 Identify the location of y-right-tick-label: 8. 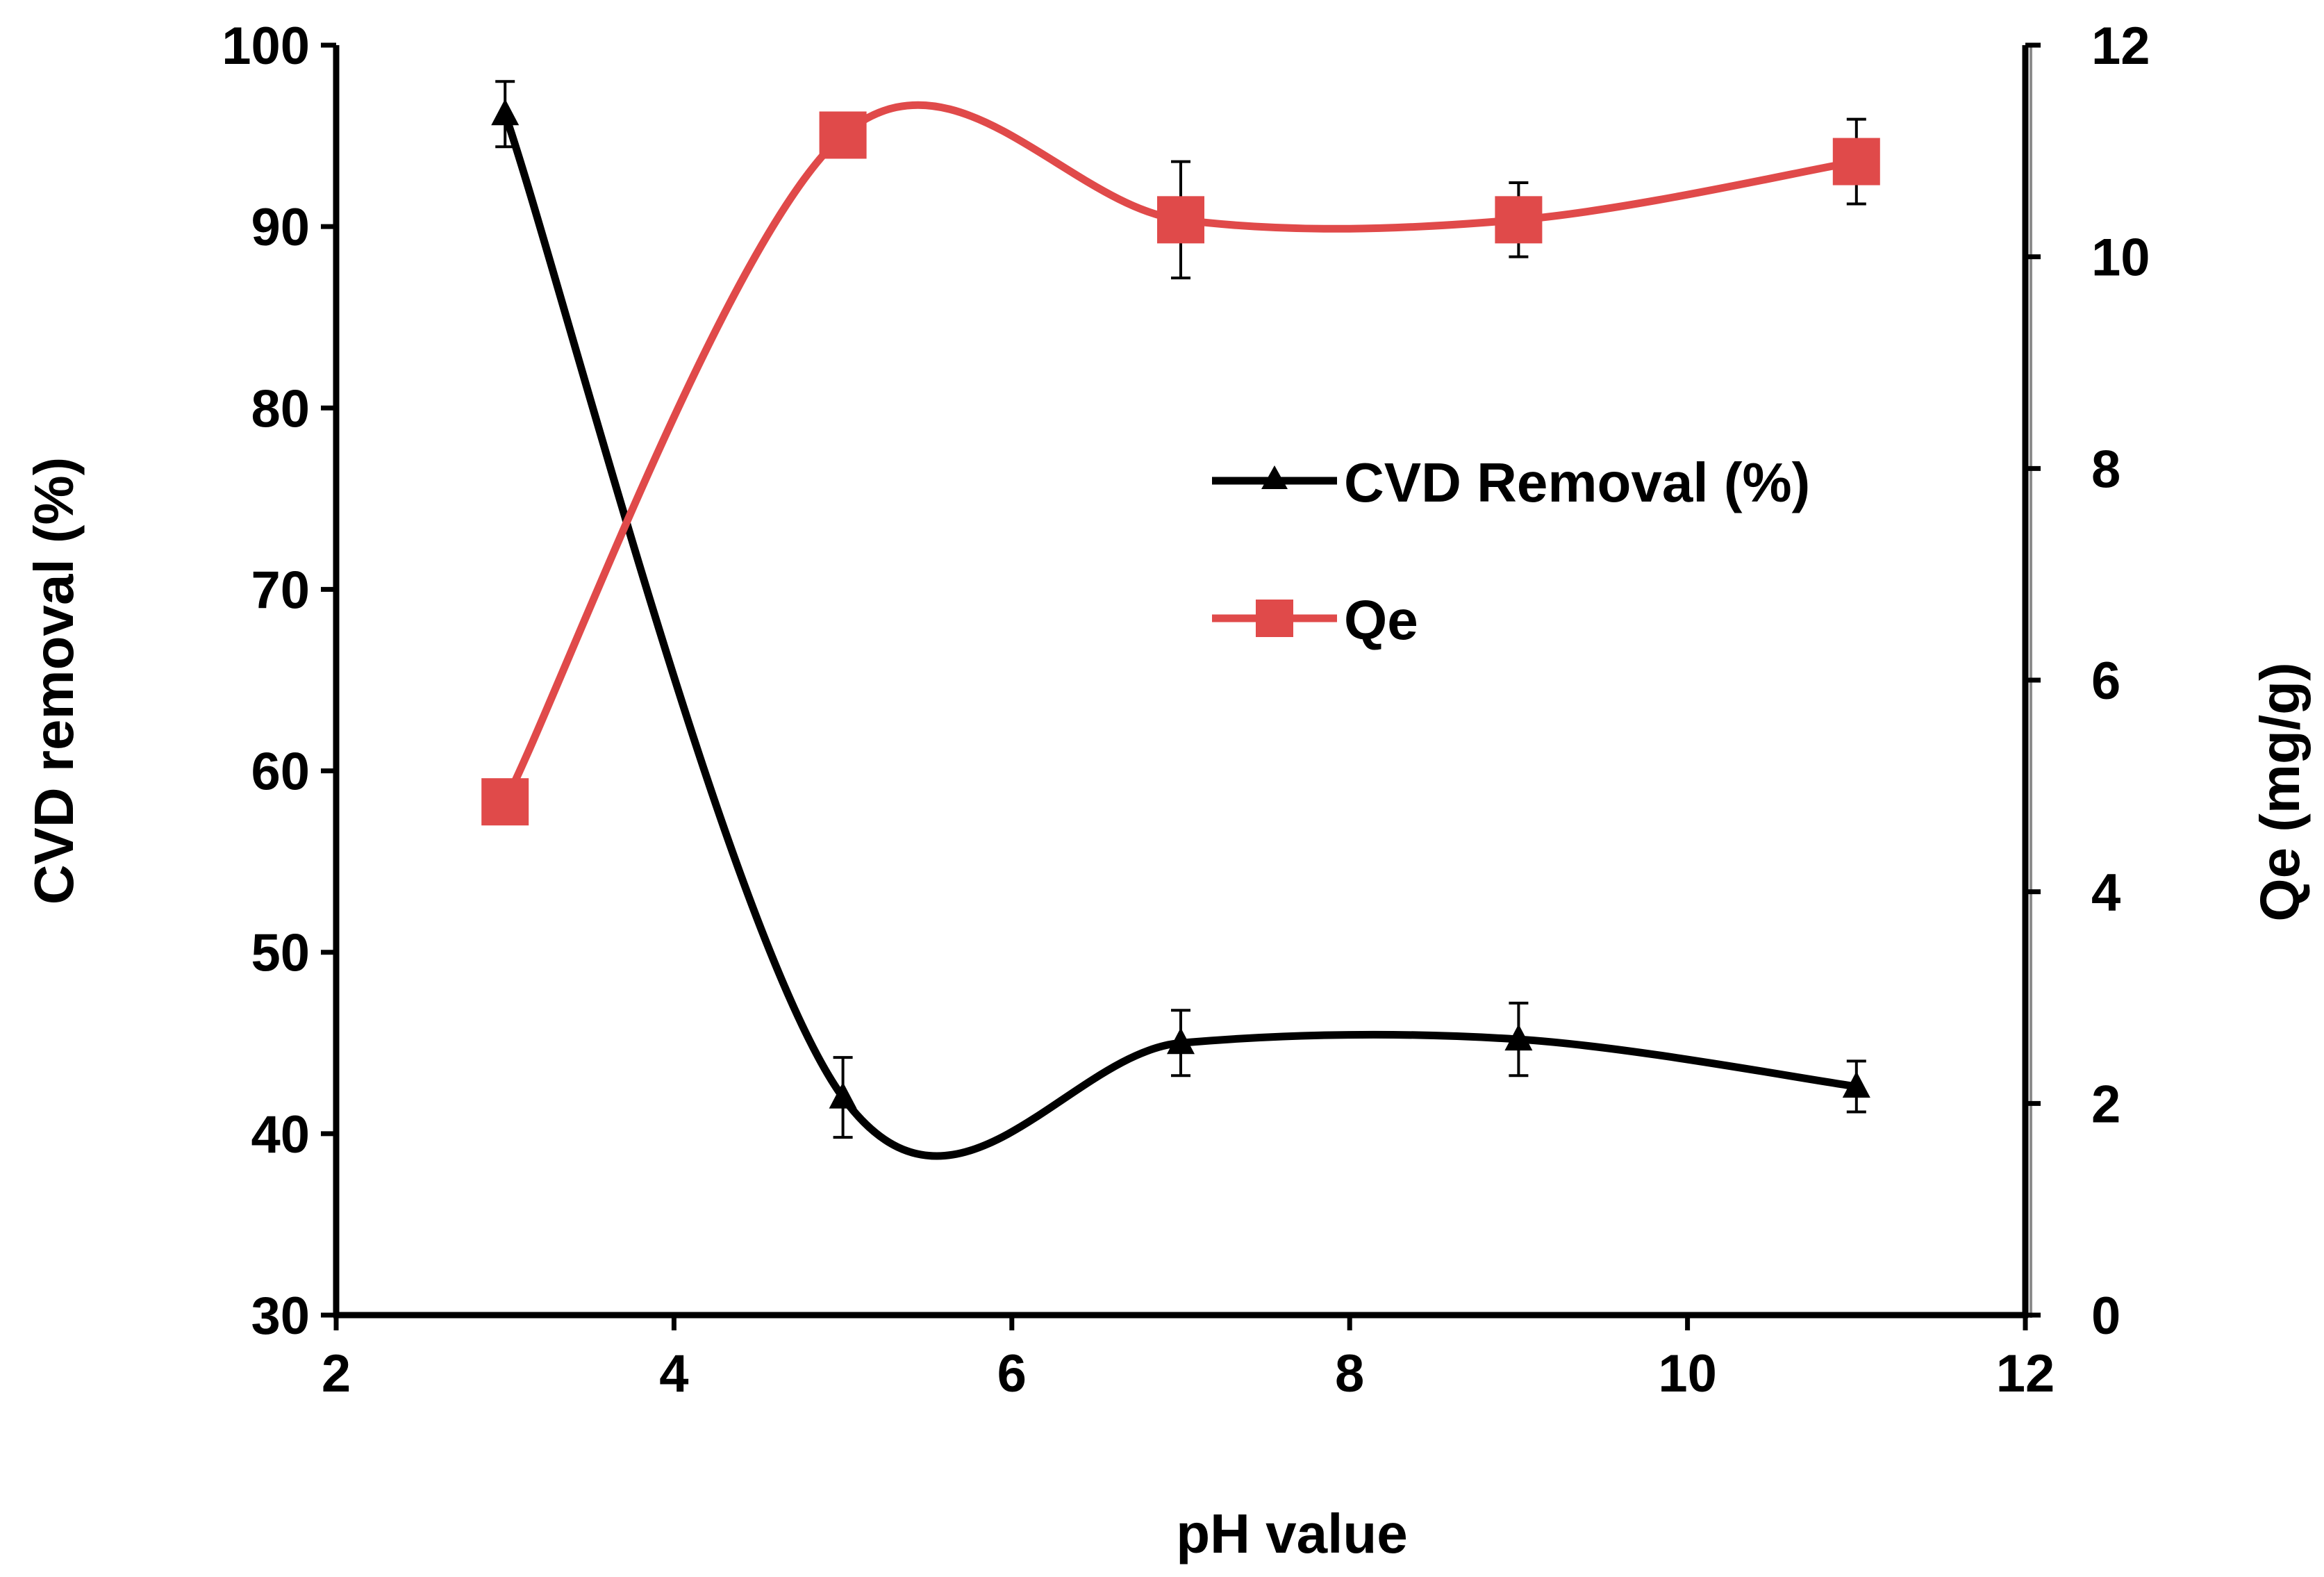
(2105, 470).